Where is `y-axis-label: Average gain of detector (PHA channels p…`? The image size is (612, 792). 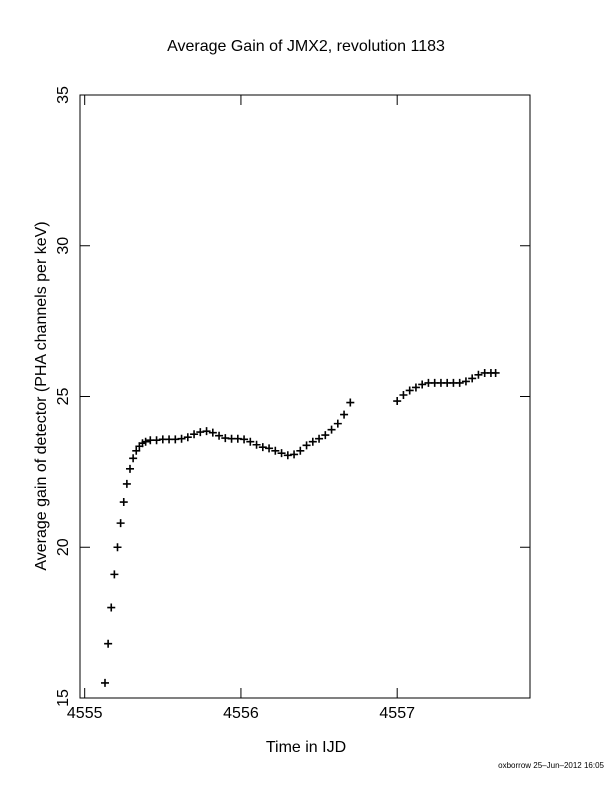 y-axis-label: Average gain of detector (PHA channels p… is located at coordinates (41, 395).